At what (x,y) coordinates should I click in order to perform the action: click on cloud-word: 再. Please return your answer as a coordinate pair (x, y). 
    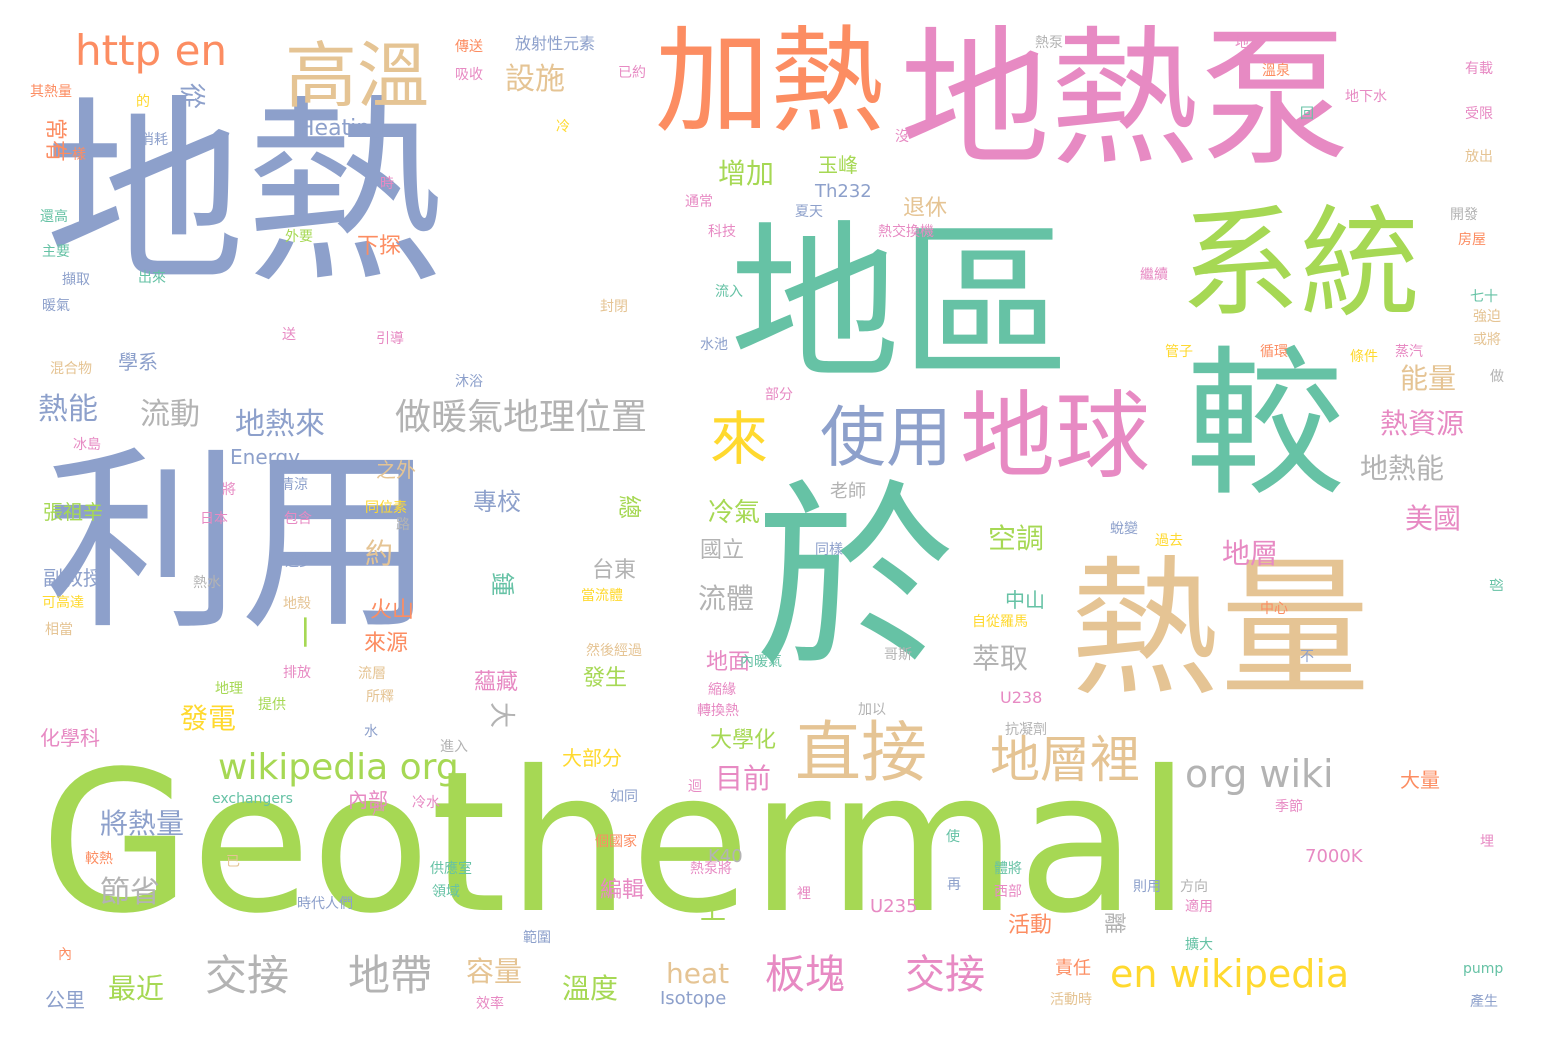
    Looking at the image, I should click on (954, 885).